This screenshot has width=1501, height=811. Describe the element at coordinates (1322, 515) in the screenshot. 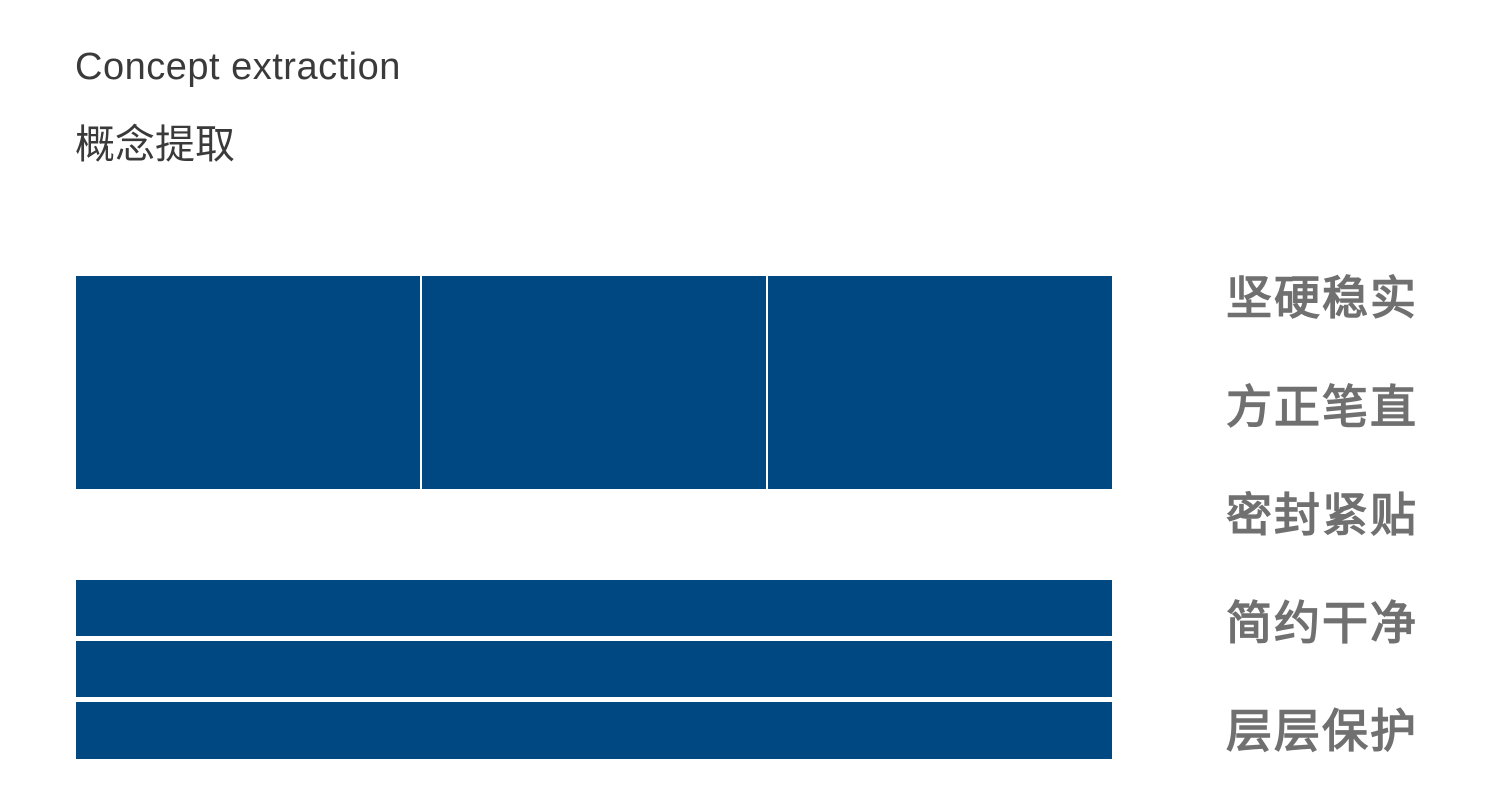

I see `keyword-3: 密封紧贴` at that location.